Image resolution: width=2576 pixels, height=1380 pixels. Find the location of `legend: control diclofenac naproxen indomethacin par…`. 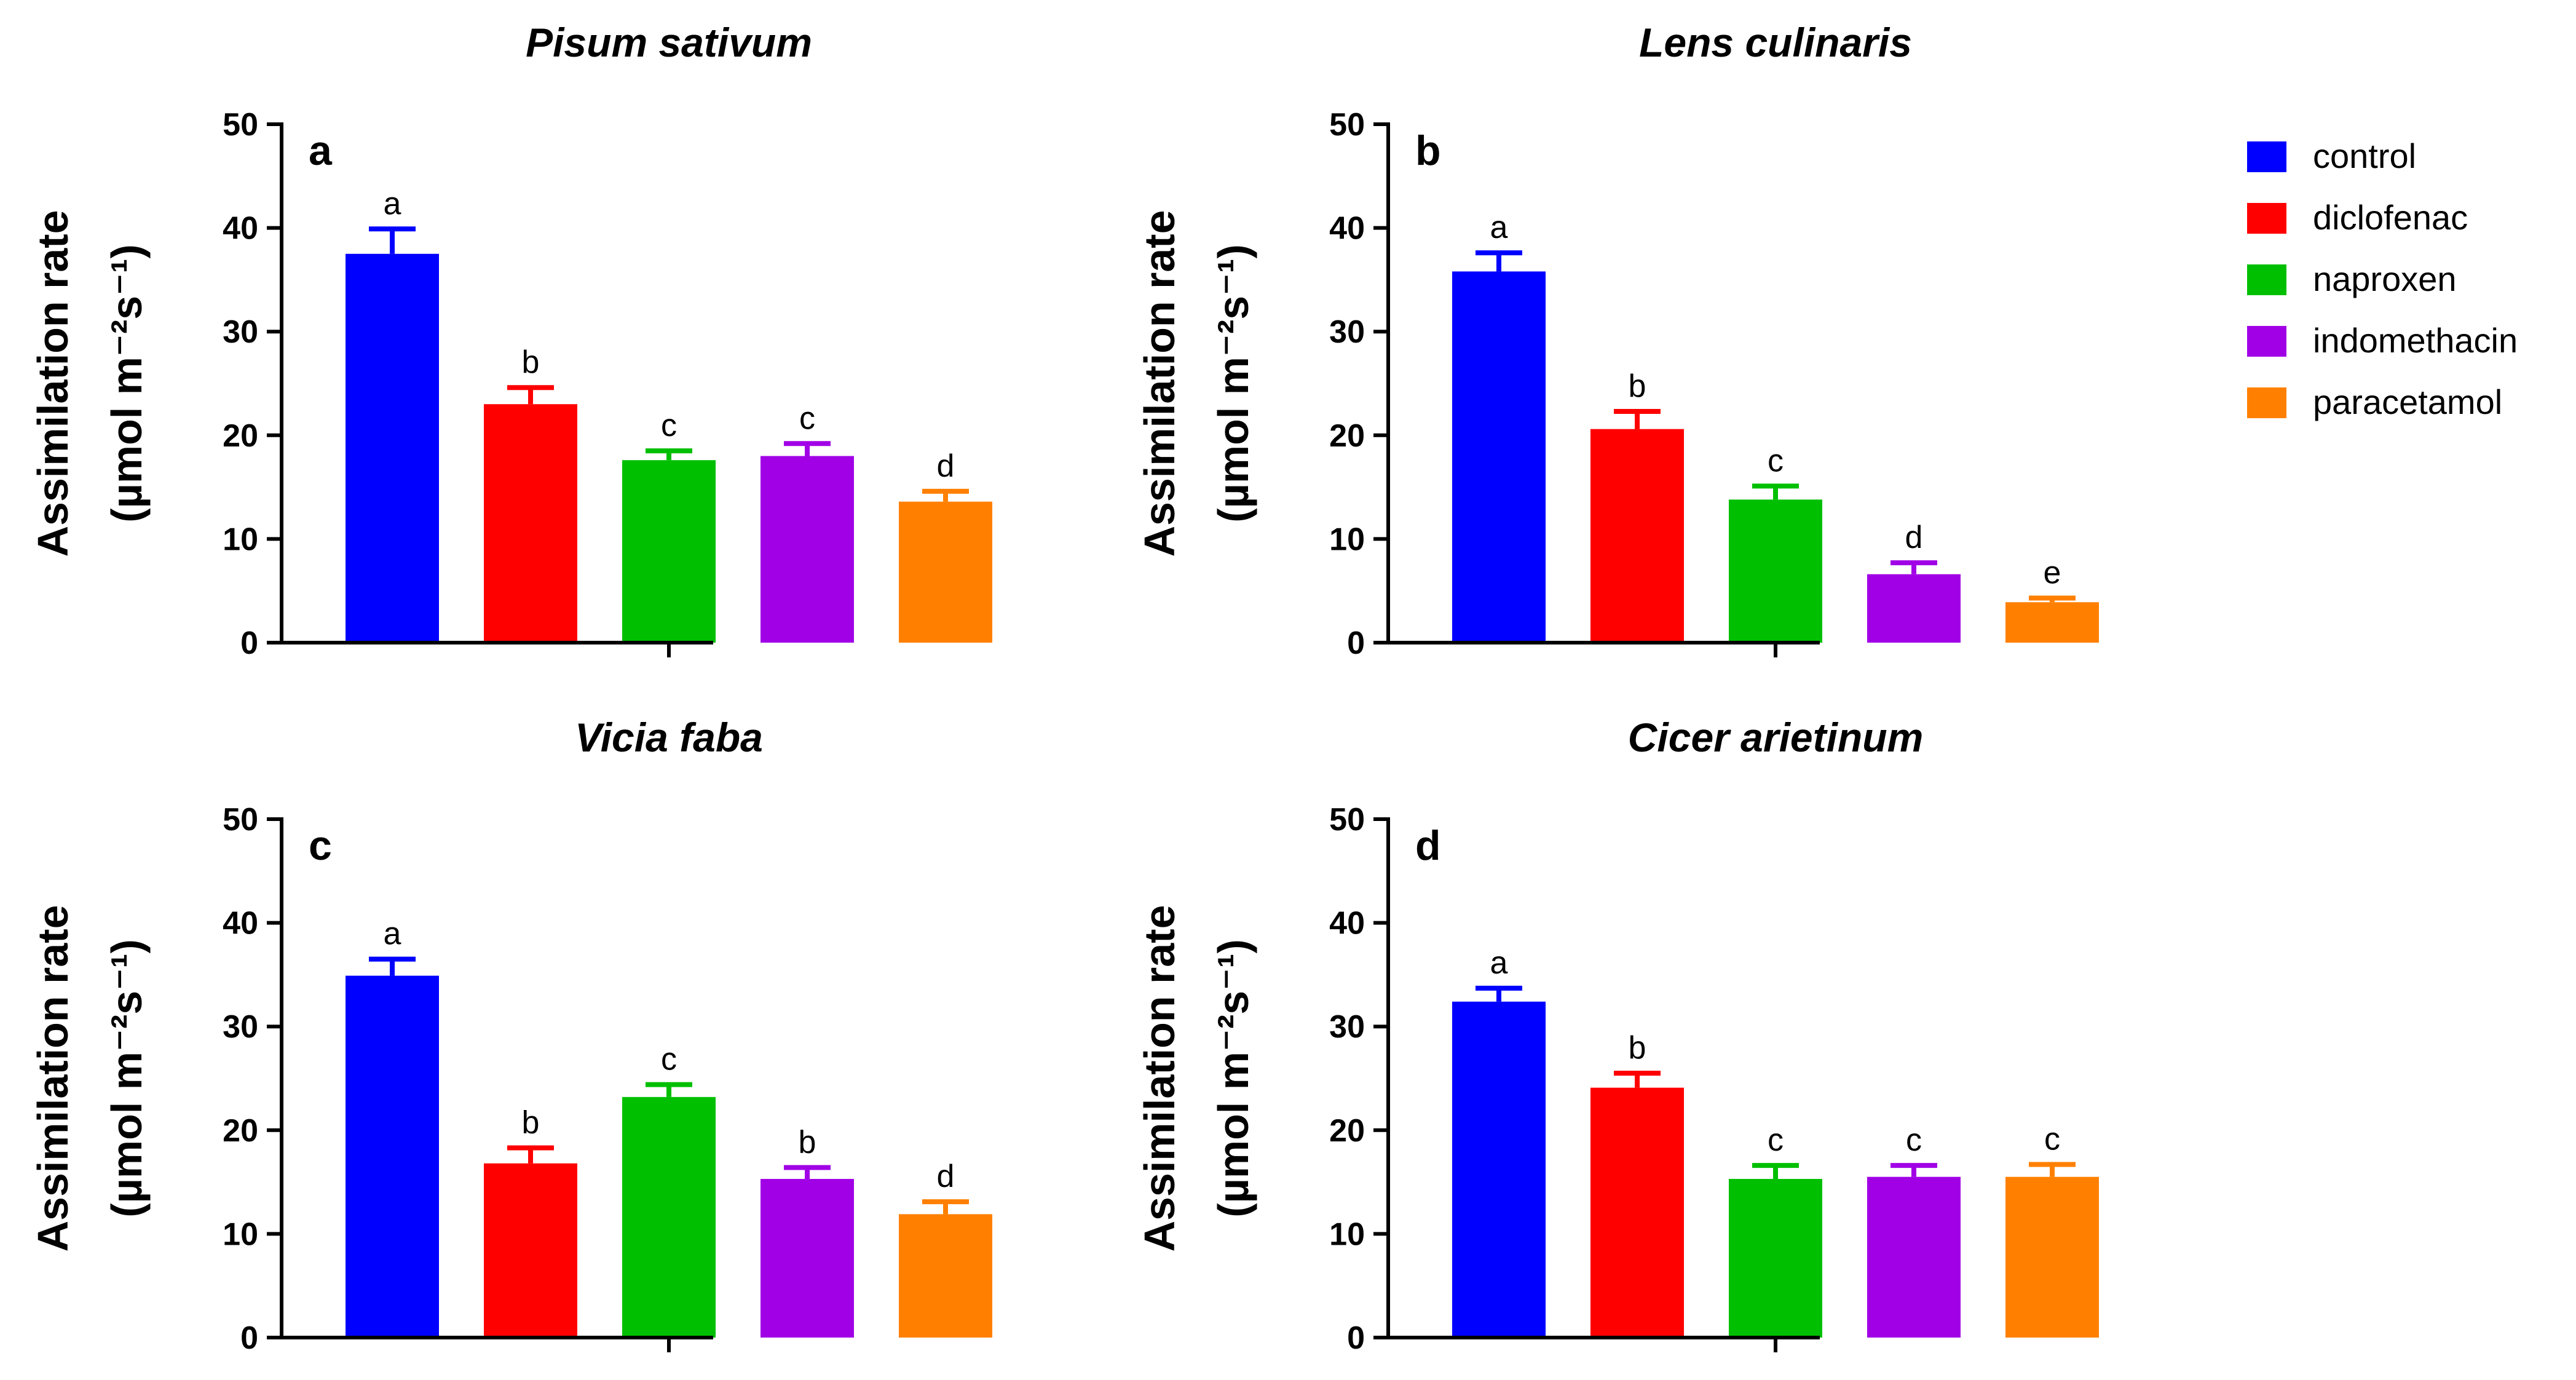

legend: control diclofenac naproxen indomethacin par… is located at coordinates (2382, 279).